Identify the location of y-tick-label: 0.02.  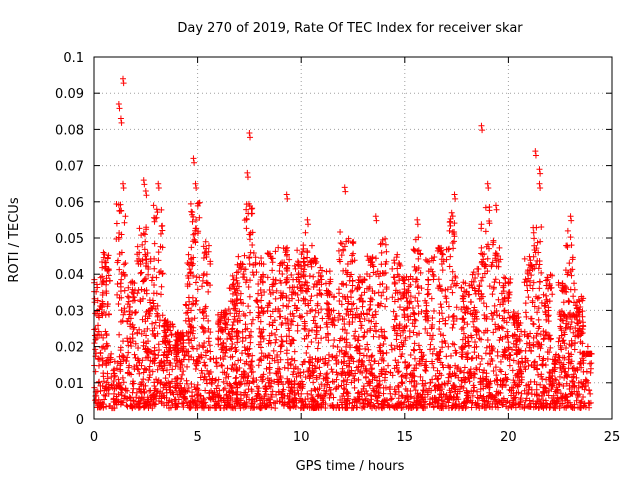
(69, 348).